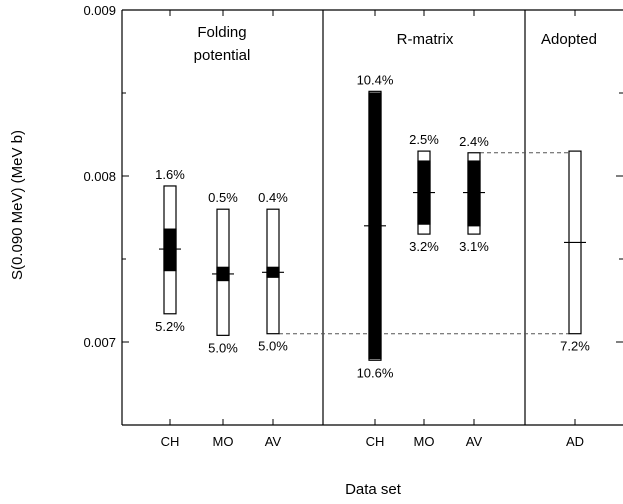 The height and width of the screenshot is (504, 623). Describe the element at coordinates (99, 10) in the screenshot. I see `y-tick-label: 0.009` at that location.